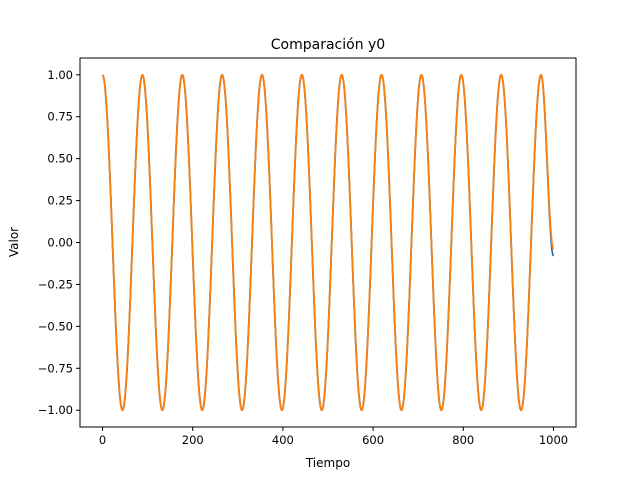 The width and height of the screenshot is (640, 480). What do you see at coordinates (327, 463) in the screenshot?
I see `x-axis-label: Tiempo` at bounding box center [327, 463].